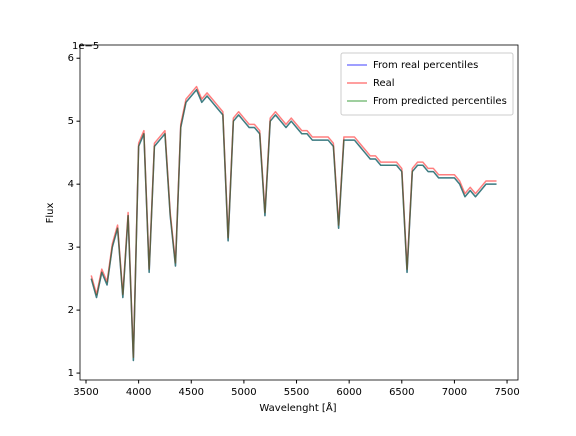 This screenshot has width=576, height=436. What do you see at coordinates (85, 392) in the screenshot?
I see `x-tick-label: 3500` at bounding box center [85, 392].